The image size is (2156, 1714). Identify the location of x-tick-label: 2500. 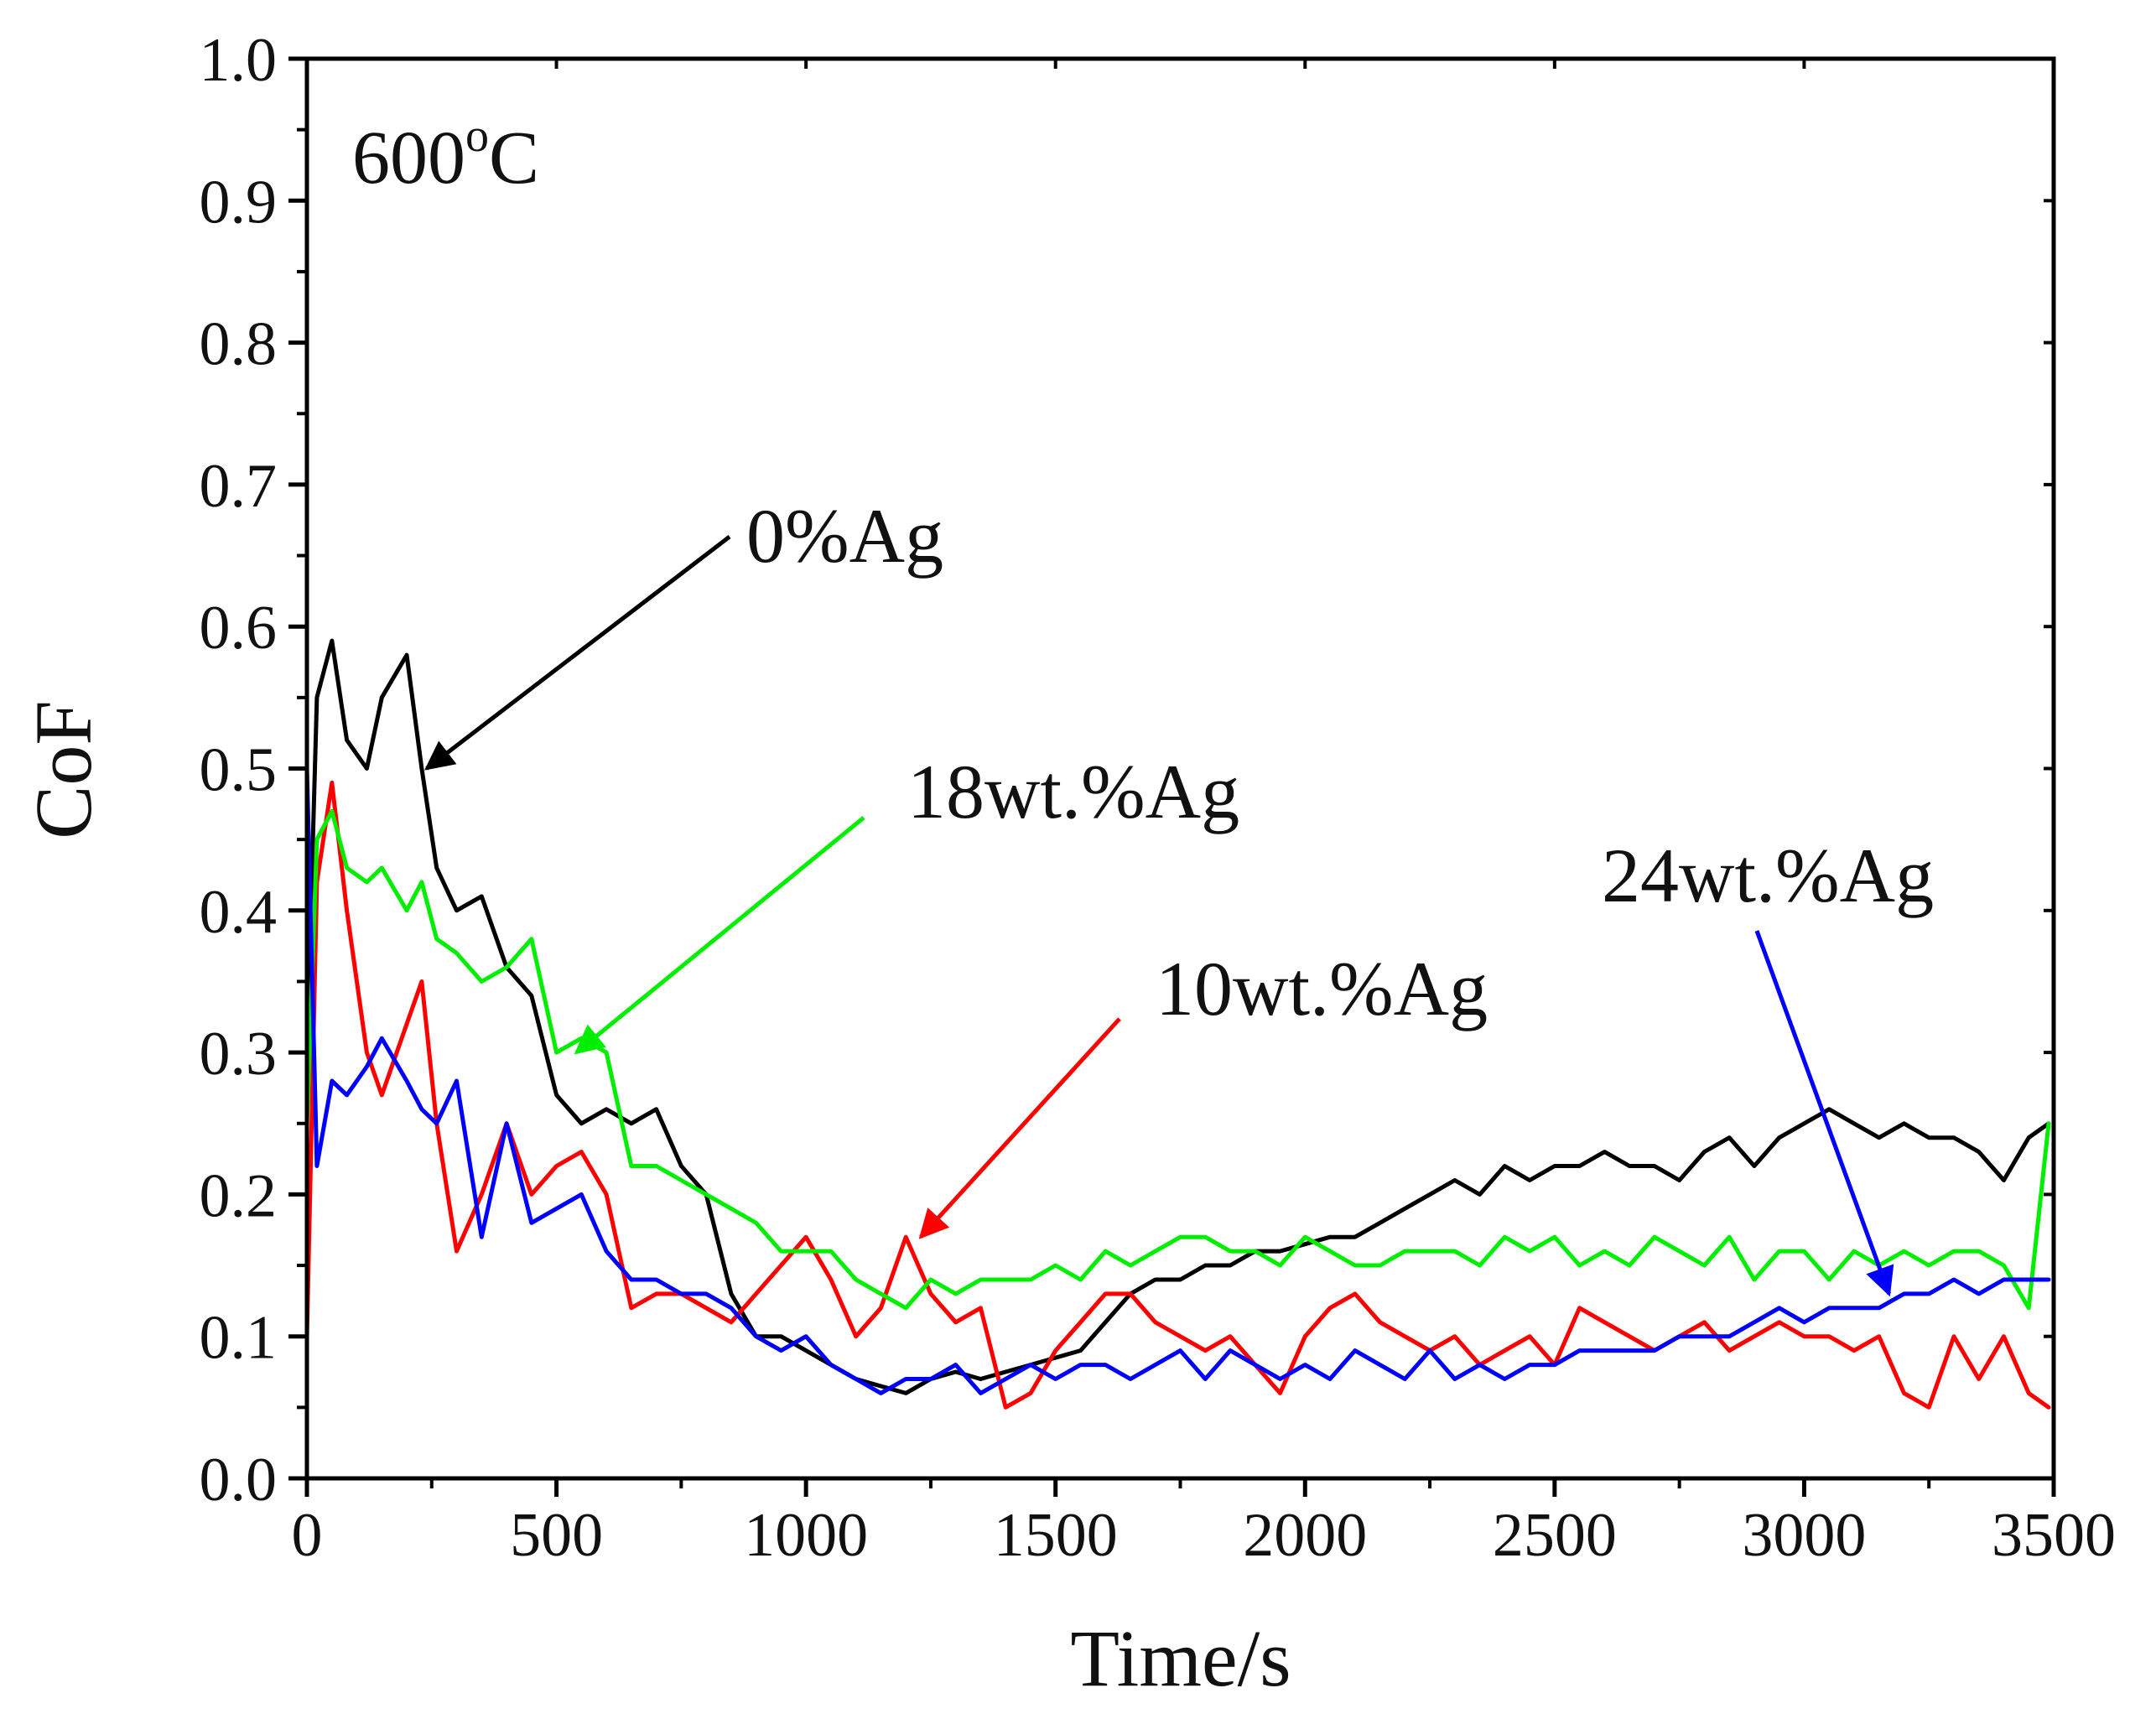
(1555, 1535).